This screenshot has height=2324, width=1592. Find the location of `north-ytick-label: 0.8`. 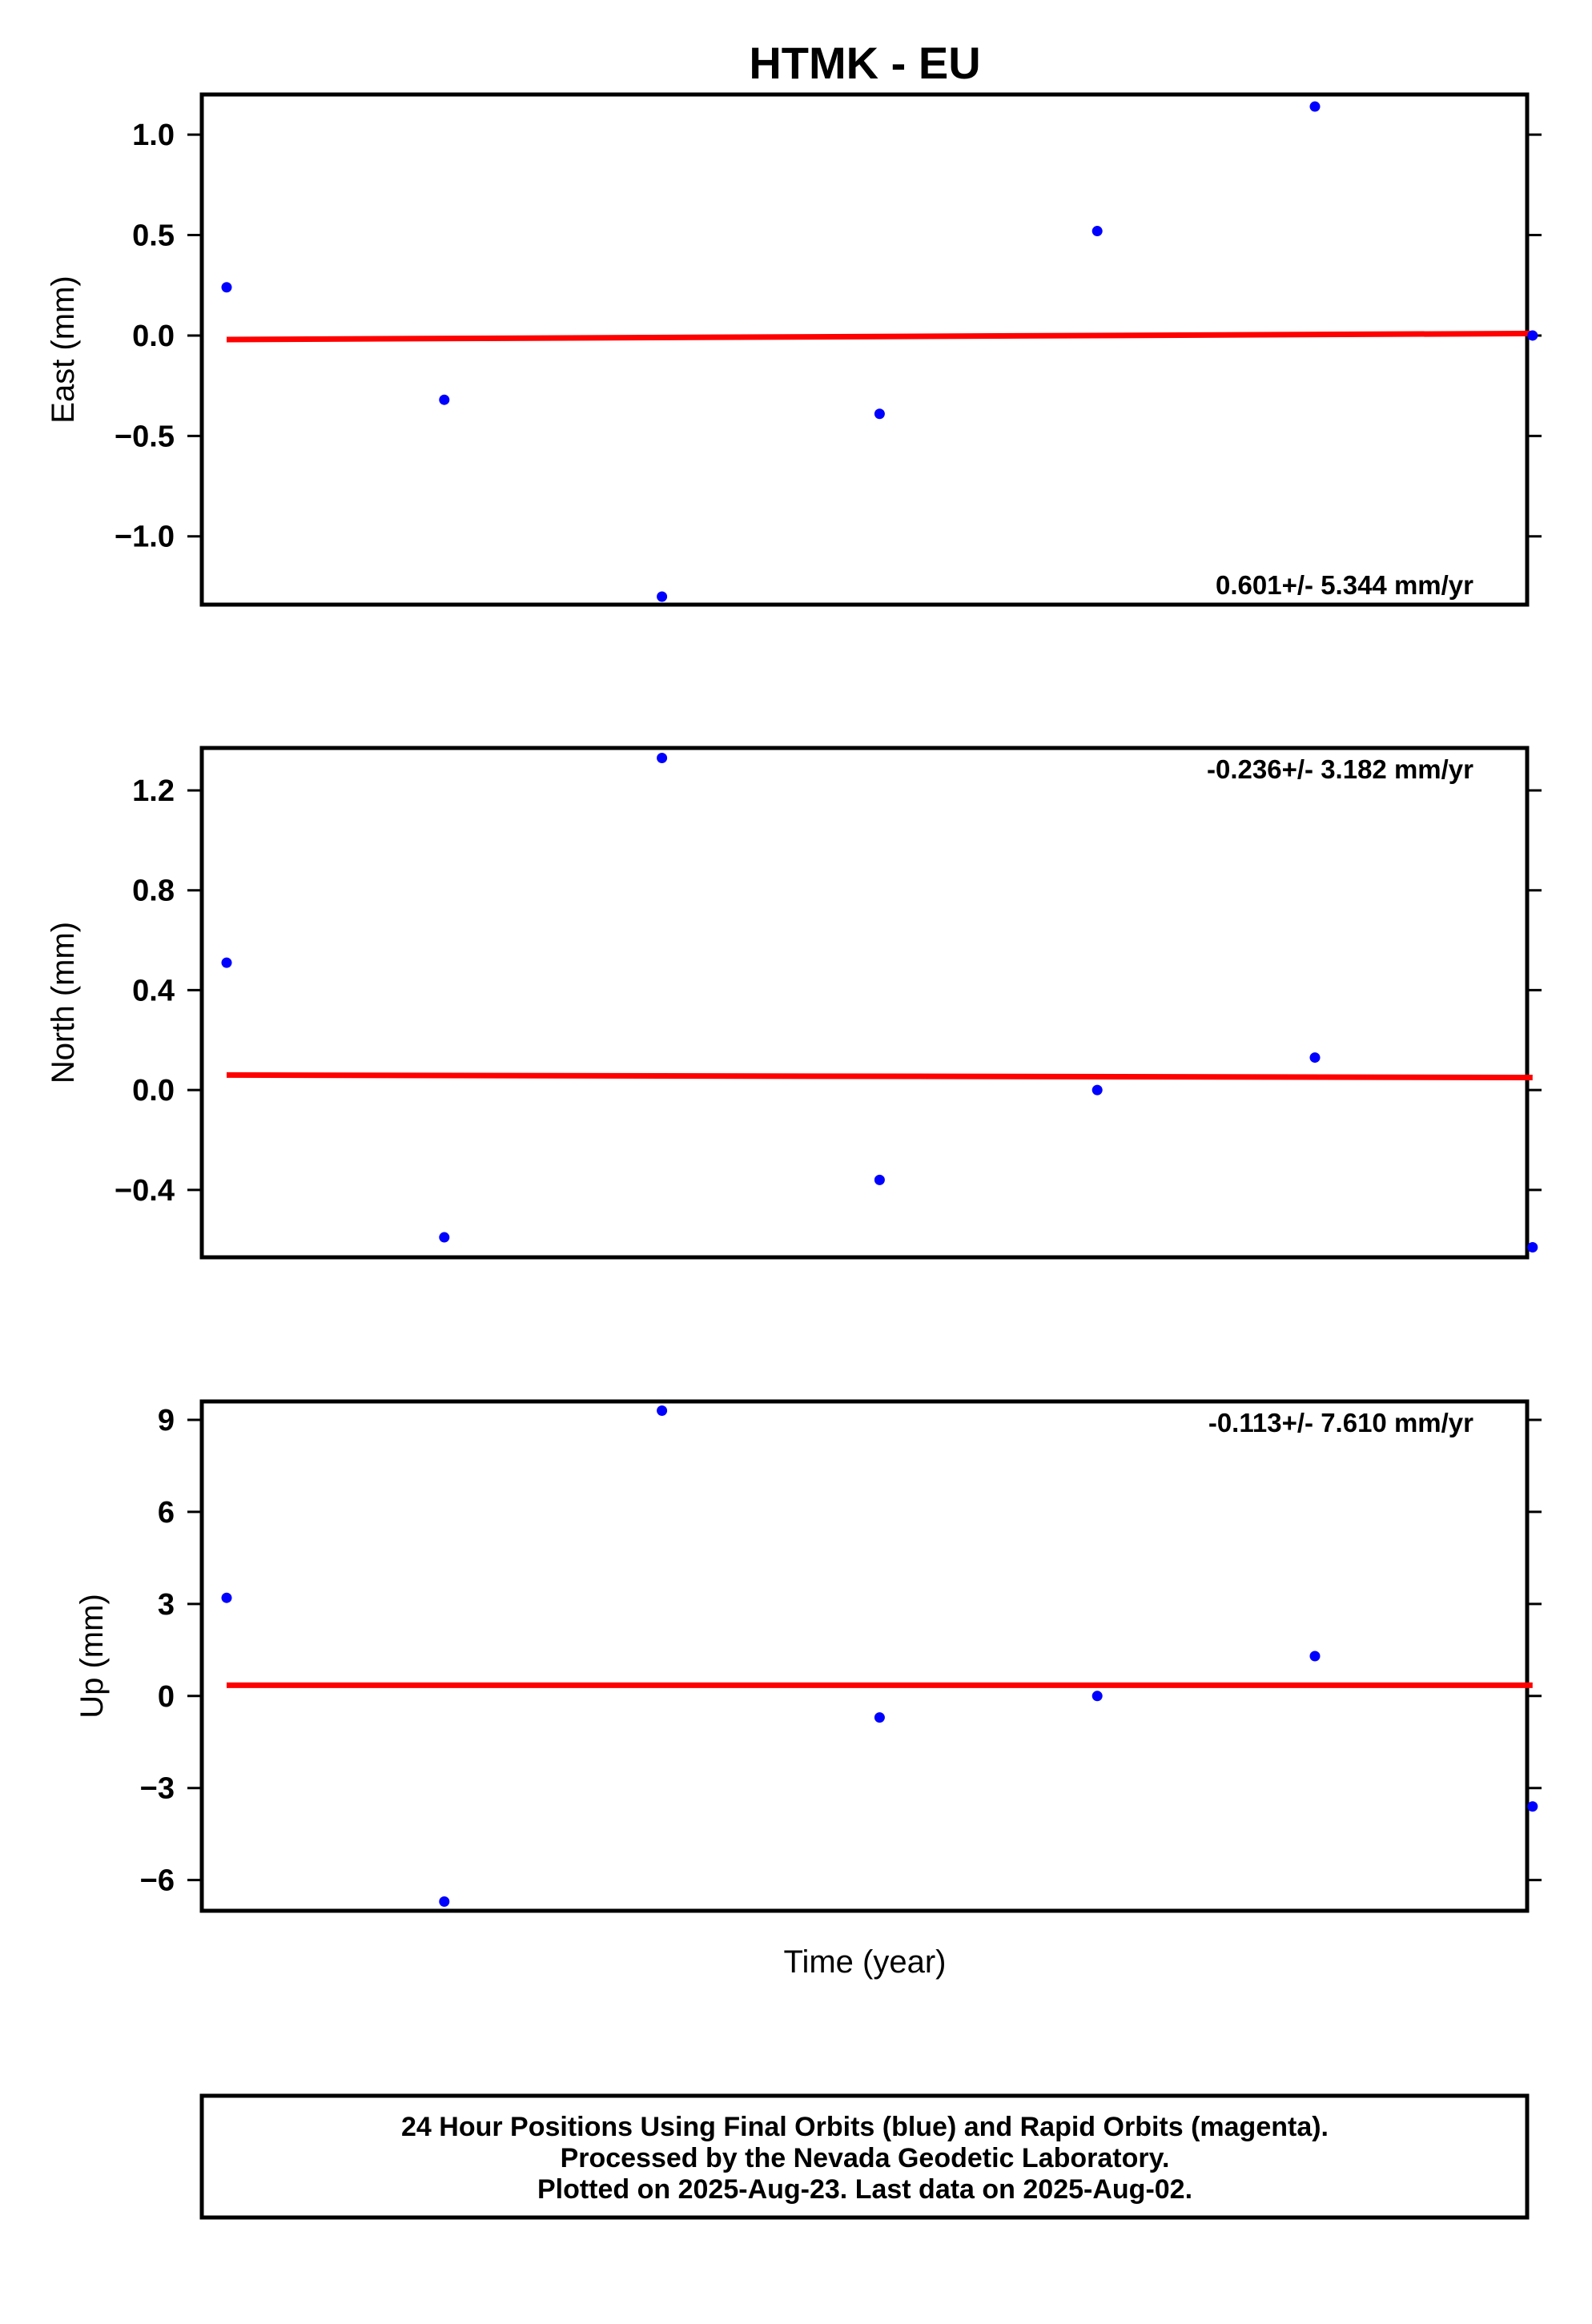

north-ytick-label: 0.8 is located at coordinates (153, 892).